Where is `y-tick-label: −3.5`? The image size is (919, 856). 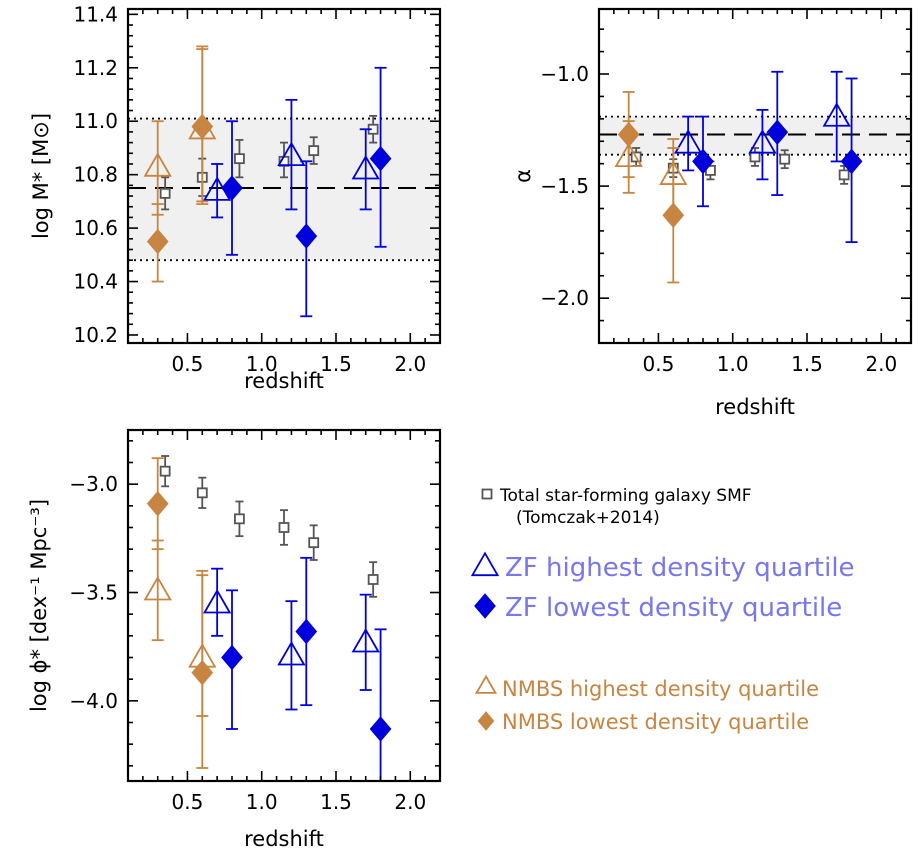
y-tick-label: −3.5 is located at coordinates (93, 593).